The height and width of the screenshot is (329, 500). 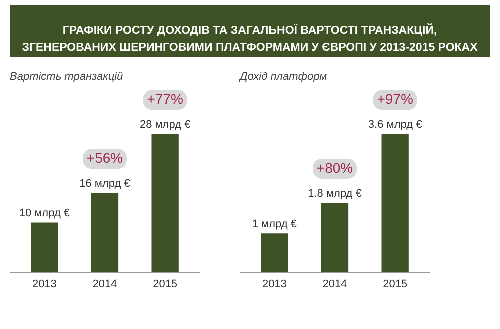 I want to click on data-label: 10 млрд €, so click(x=44, y=214).